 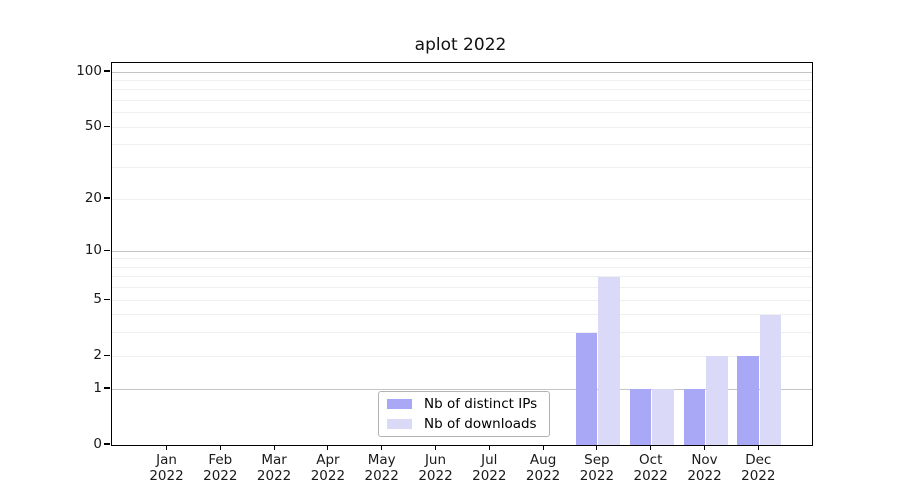 I want to click on x-tick-label: Aug 2022, so click(x=543, y=468).